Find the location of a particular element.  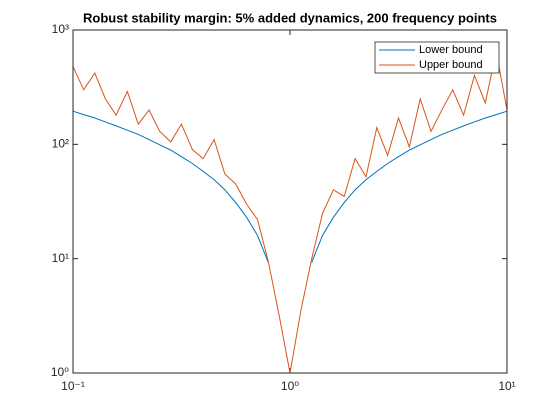

legend-label: Lower bound is located at coordinates (451, 50).